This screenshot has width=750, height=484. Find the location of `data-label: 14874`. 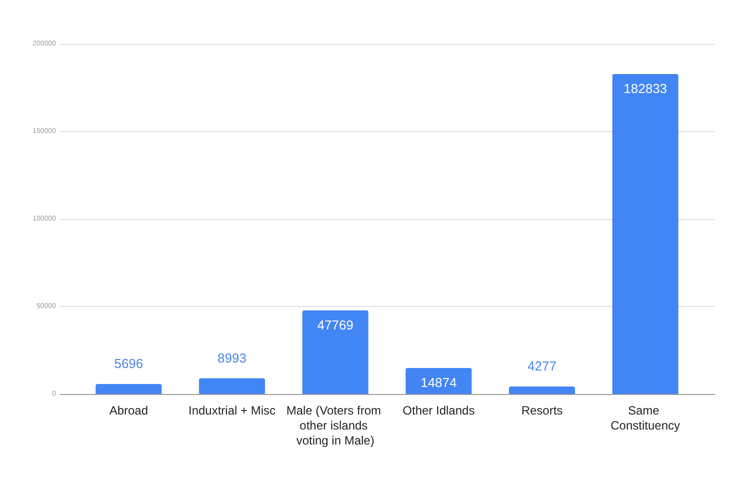

data-label: 14874 is located at coordinates (438, 382).